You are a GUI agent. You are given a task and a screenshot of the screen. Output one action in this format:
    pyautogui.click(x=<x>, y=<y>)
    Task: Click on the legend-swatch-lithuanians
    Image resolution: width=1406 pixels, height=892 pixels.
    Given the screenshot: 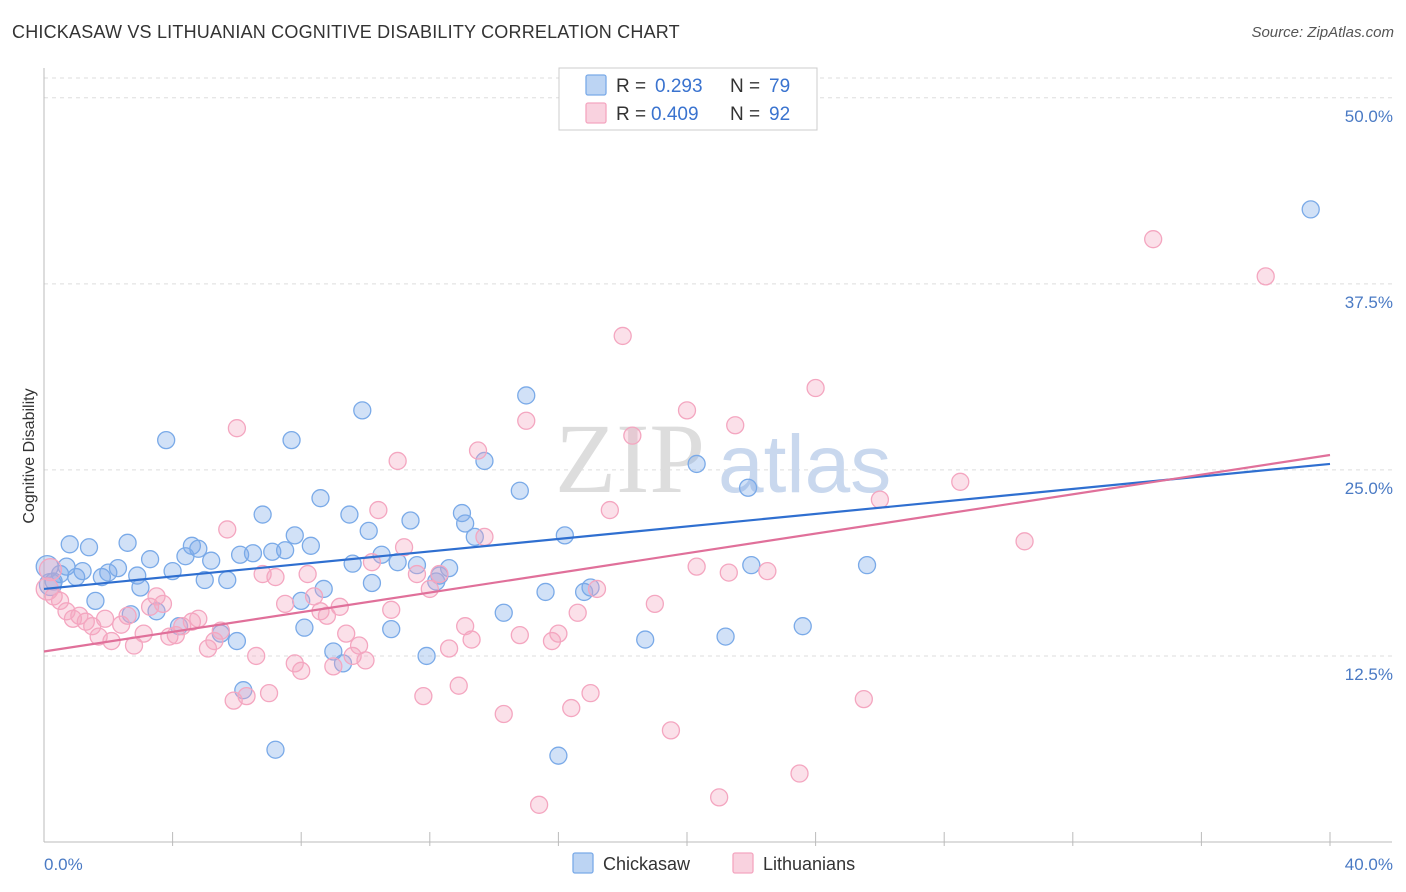 What is the action you would take?
    pyautogui.click(x=596, y=113)
    